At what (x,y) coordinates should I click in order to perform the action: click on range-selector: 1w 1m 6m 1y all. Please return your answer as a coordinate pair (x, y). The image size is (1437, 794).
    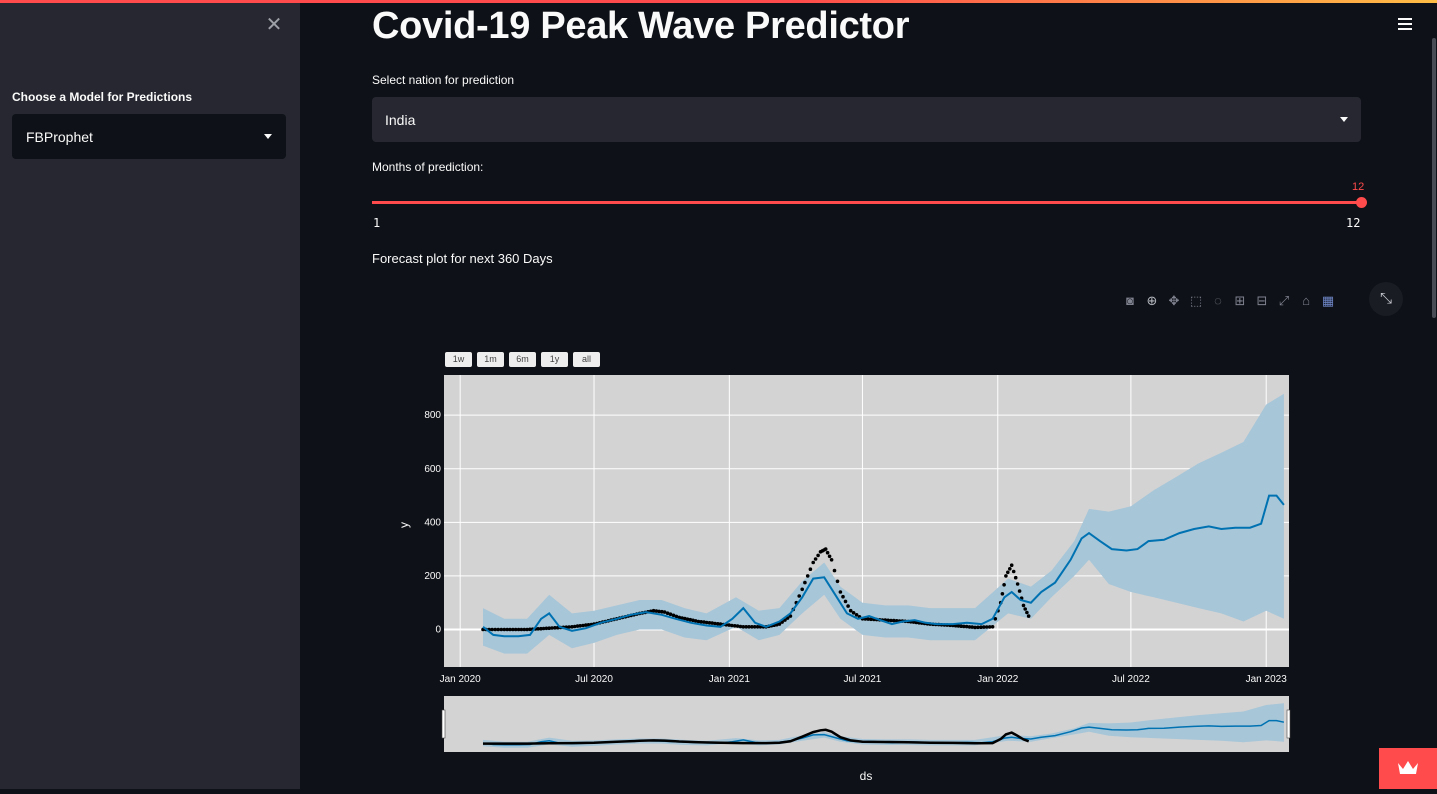
    Looking at the image, I should click on (522, 359).